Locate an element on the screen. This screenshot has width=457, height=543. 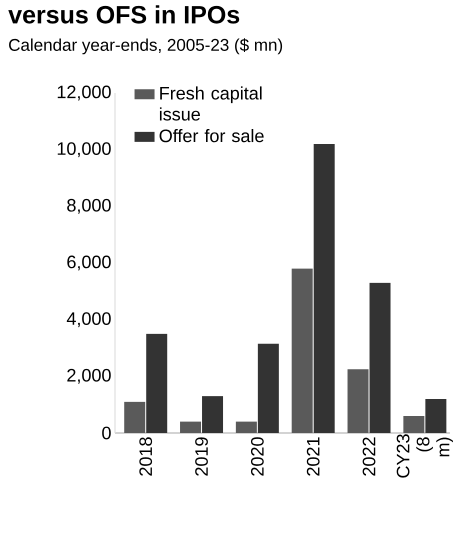
y-tick-label: 12,000 is located at coordinates (84, 93).